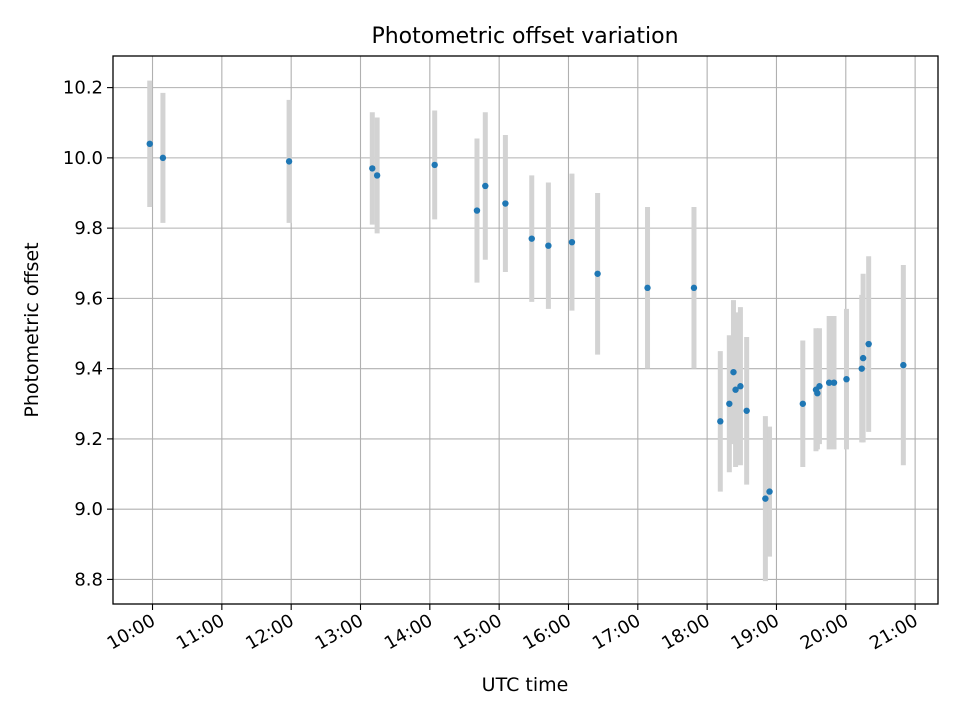  I want to click on chart-title: Photometric offset variation, so click(524, 36).